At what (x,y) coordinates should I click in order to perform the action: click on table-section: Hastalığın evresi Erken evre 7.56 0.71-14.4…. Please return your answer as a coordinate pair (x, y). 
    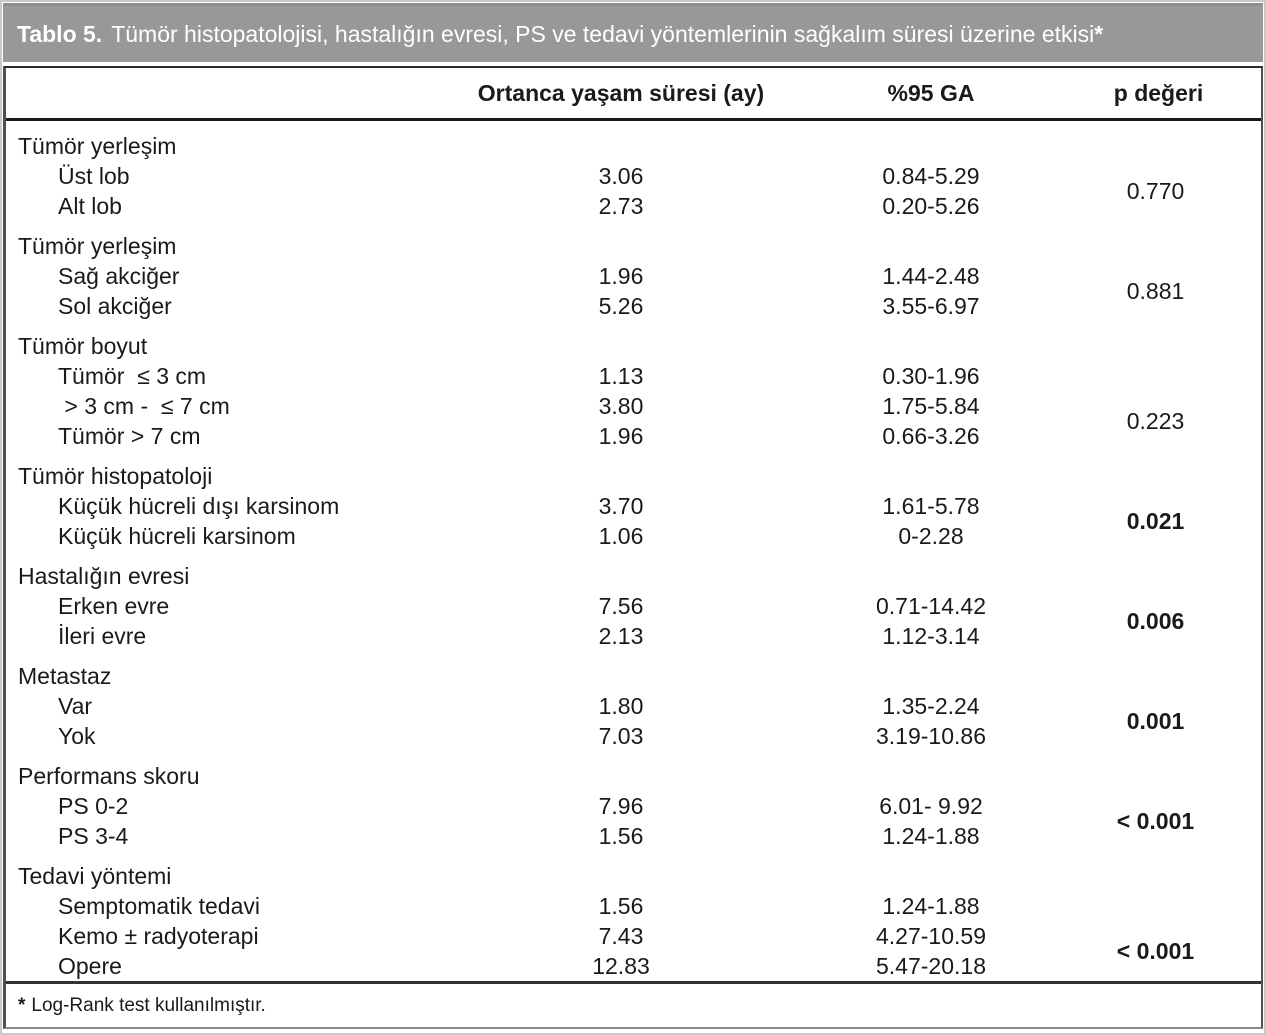
    Looking at the image, I should click on (633, 601).